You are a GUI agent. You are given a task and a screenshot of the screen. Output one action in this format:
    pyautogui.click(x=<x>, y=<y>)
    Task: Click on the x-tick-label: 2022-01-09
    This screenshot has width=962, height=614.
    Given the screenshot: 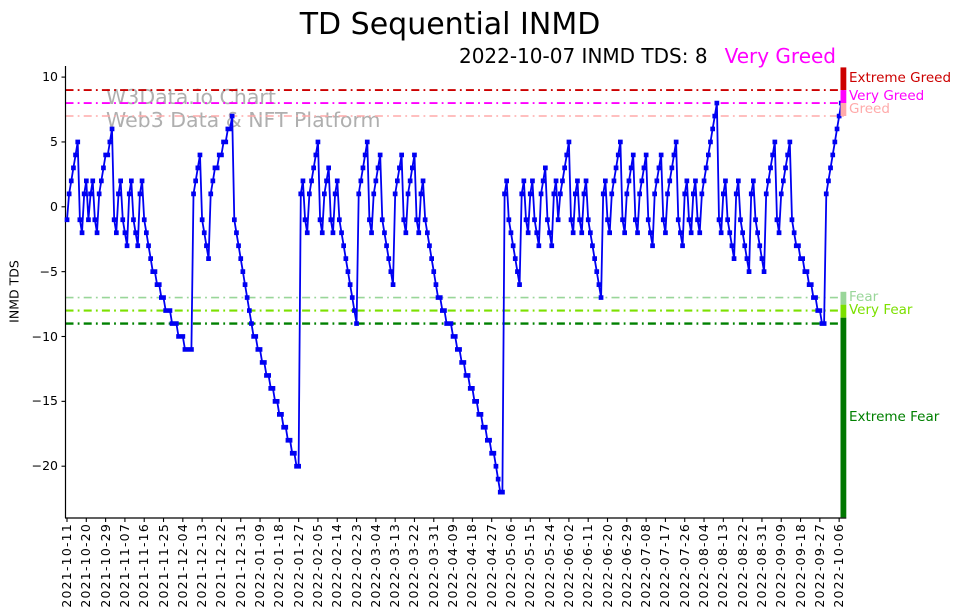 What is the action you would take?
    pyautogui.click(x=260, y=565)
    